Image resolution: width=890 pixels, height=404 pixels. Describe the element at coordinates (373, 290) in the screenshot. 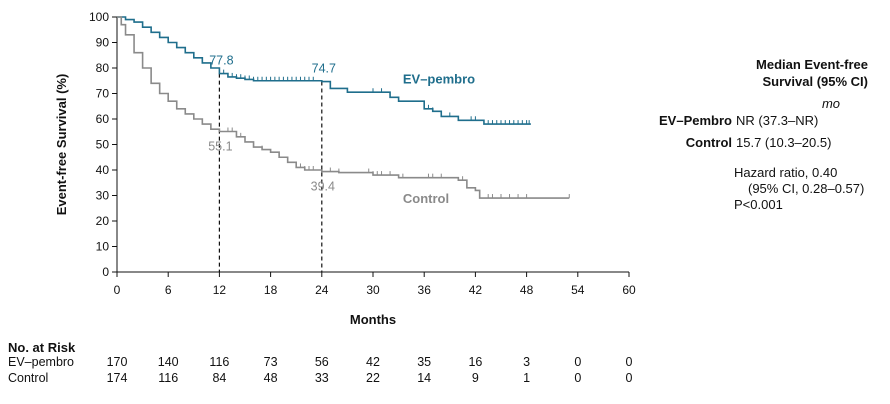

I see `x-tick-label: 30` at that location.